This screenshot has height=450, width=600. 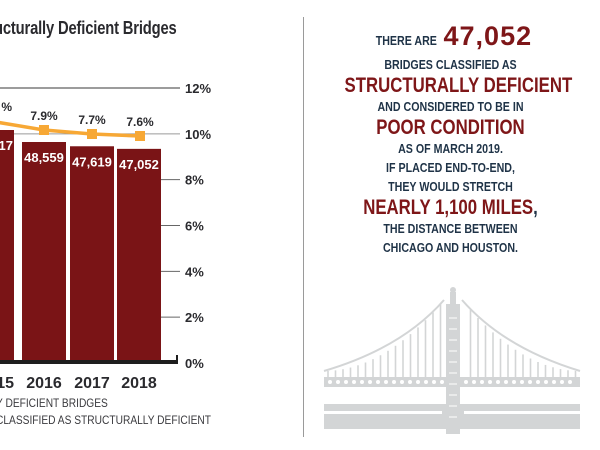 What do you see at coordinates (139, 255) in the screenshot?
I see `bar-2018` at bounding box center [139, 255].